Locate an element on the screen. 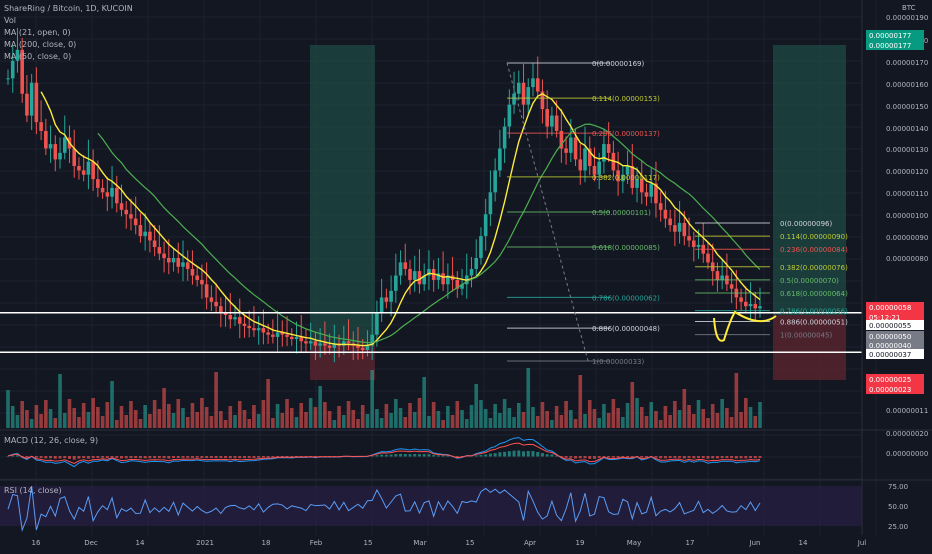 This screenshot has height=554, width=932. price-axis-label: 0.00000100 is located at coordinates (907, 216).